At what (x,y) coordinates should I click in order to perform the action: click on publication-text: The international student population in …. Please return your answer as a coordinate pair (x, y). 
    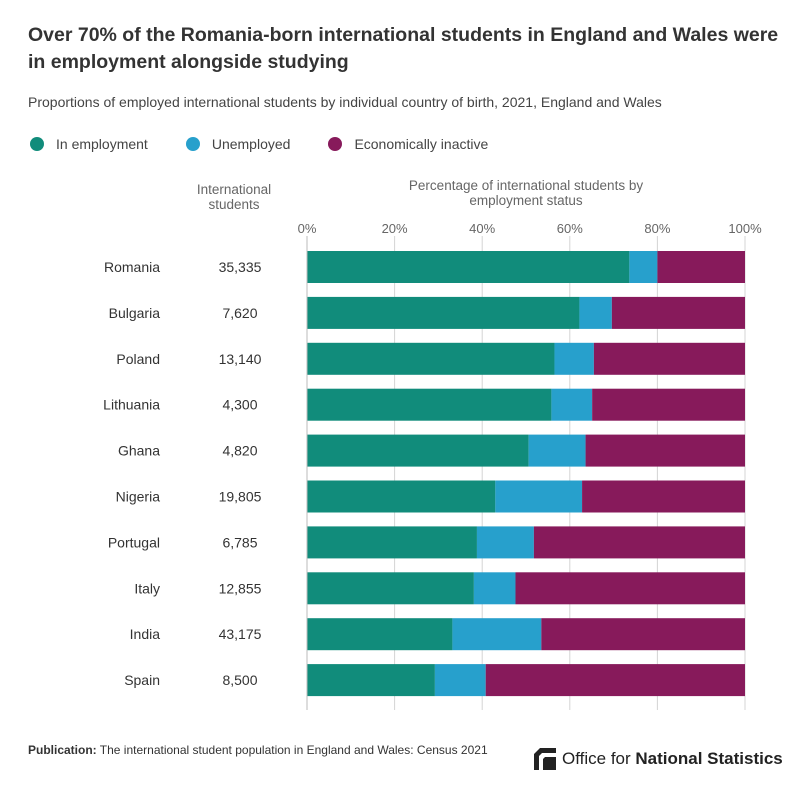
    Looking at the image, I should click on (293, 750).